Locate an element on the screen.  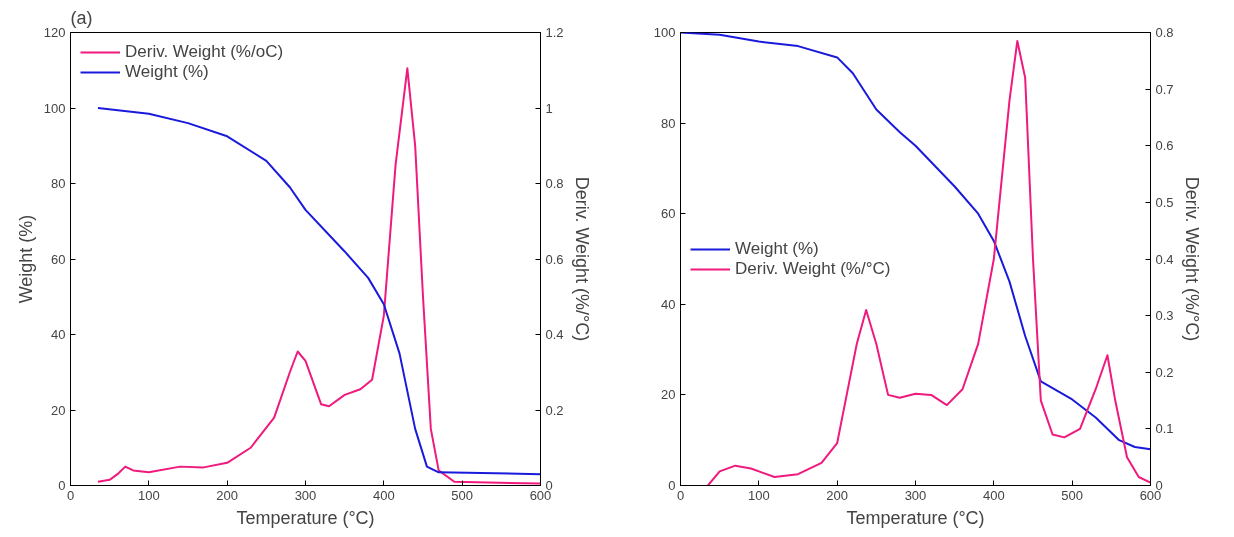
y-axis-title: Weight (%) is located at coordinates (25, 259).